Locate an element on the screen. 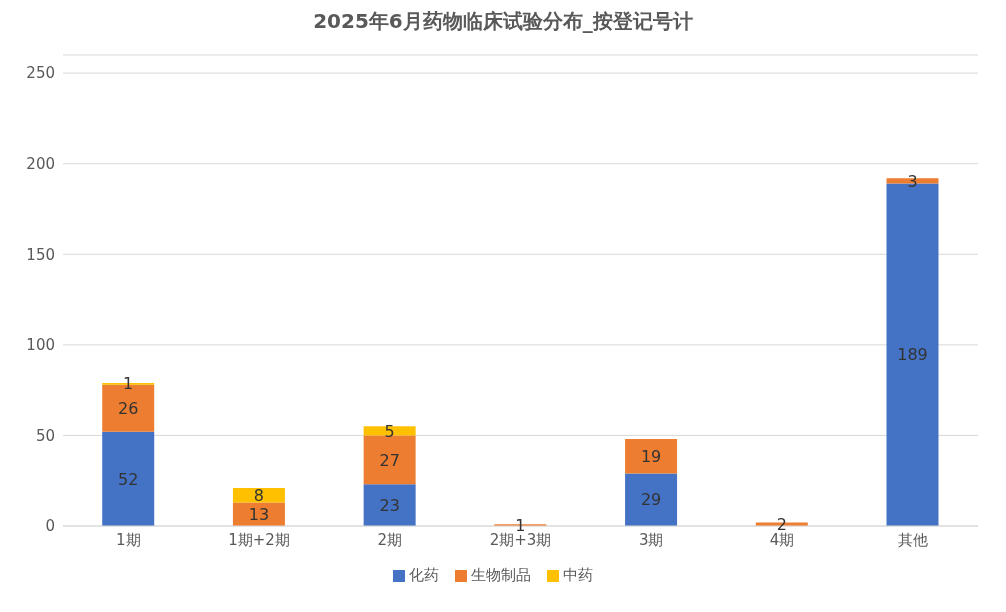  x-tick-label: 2期+3期 is located at coordinates (520, 539).